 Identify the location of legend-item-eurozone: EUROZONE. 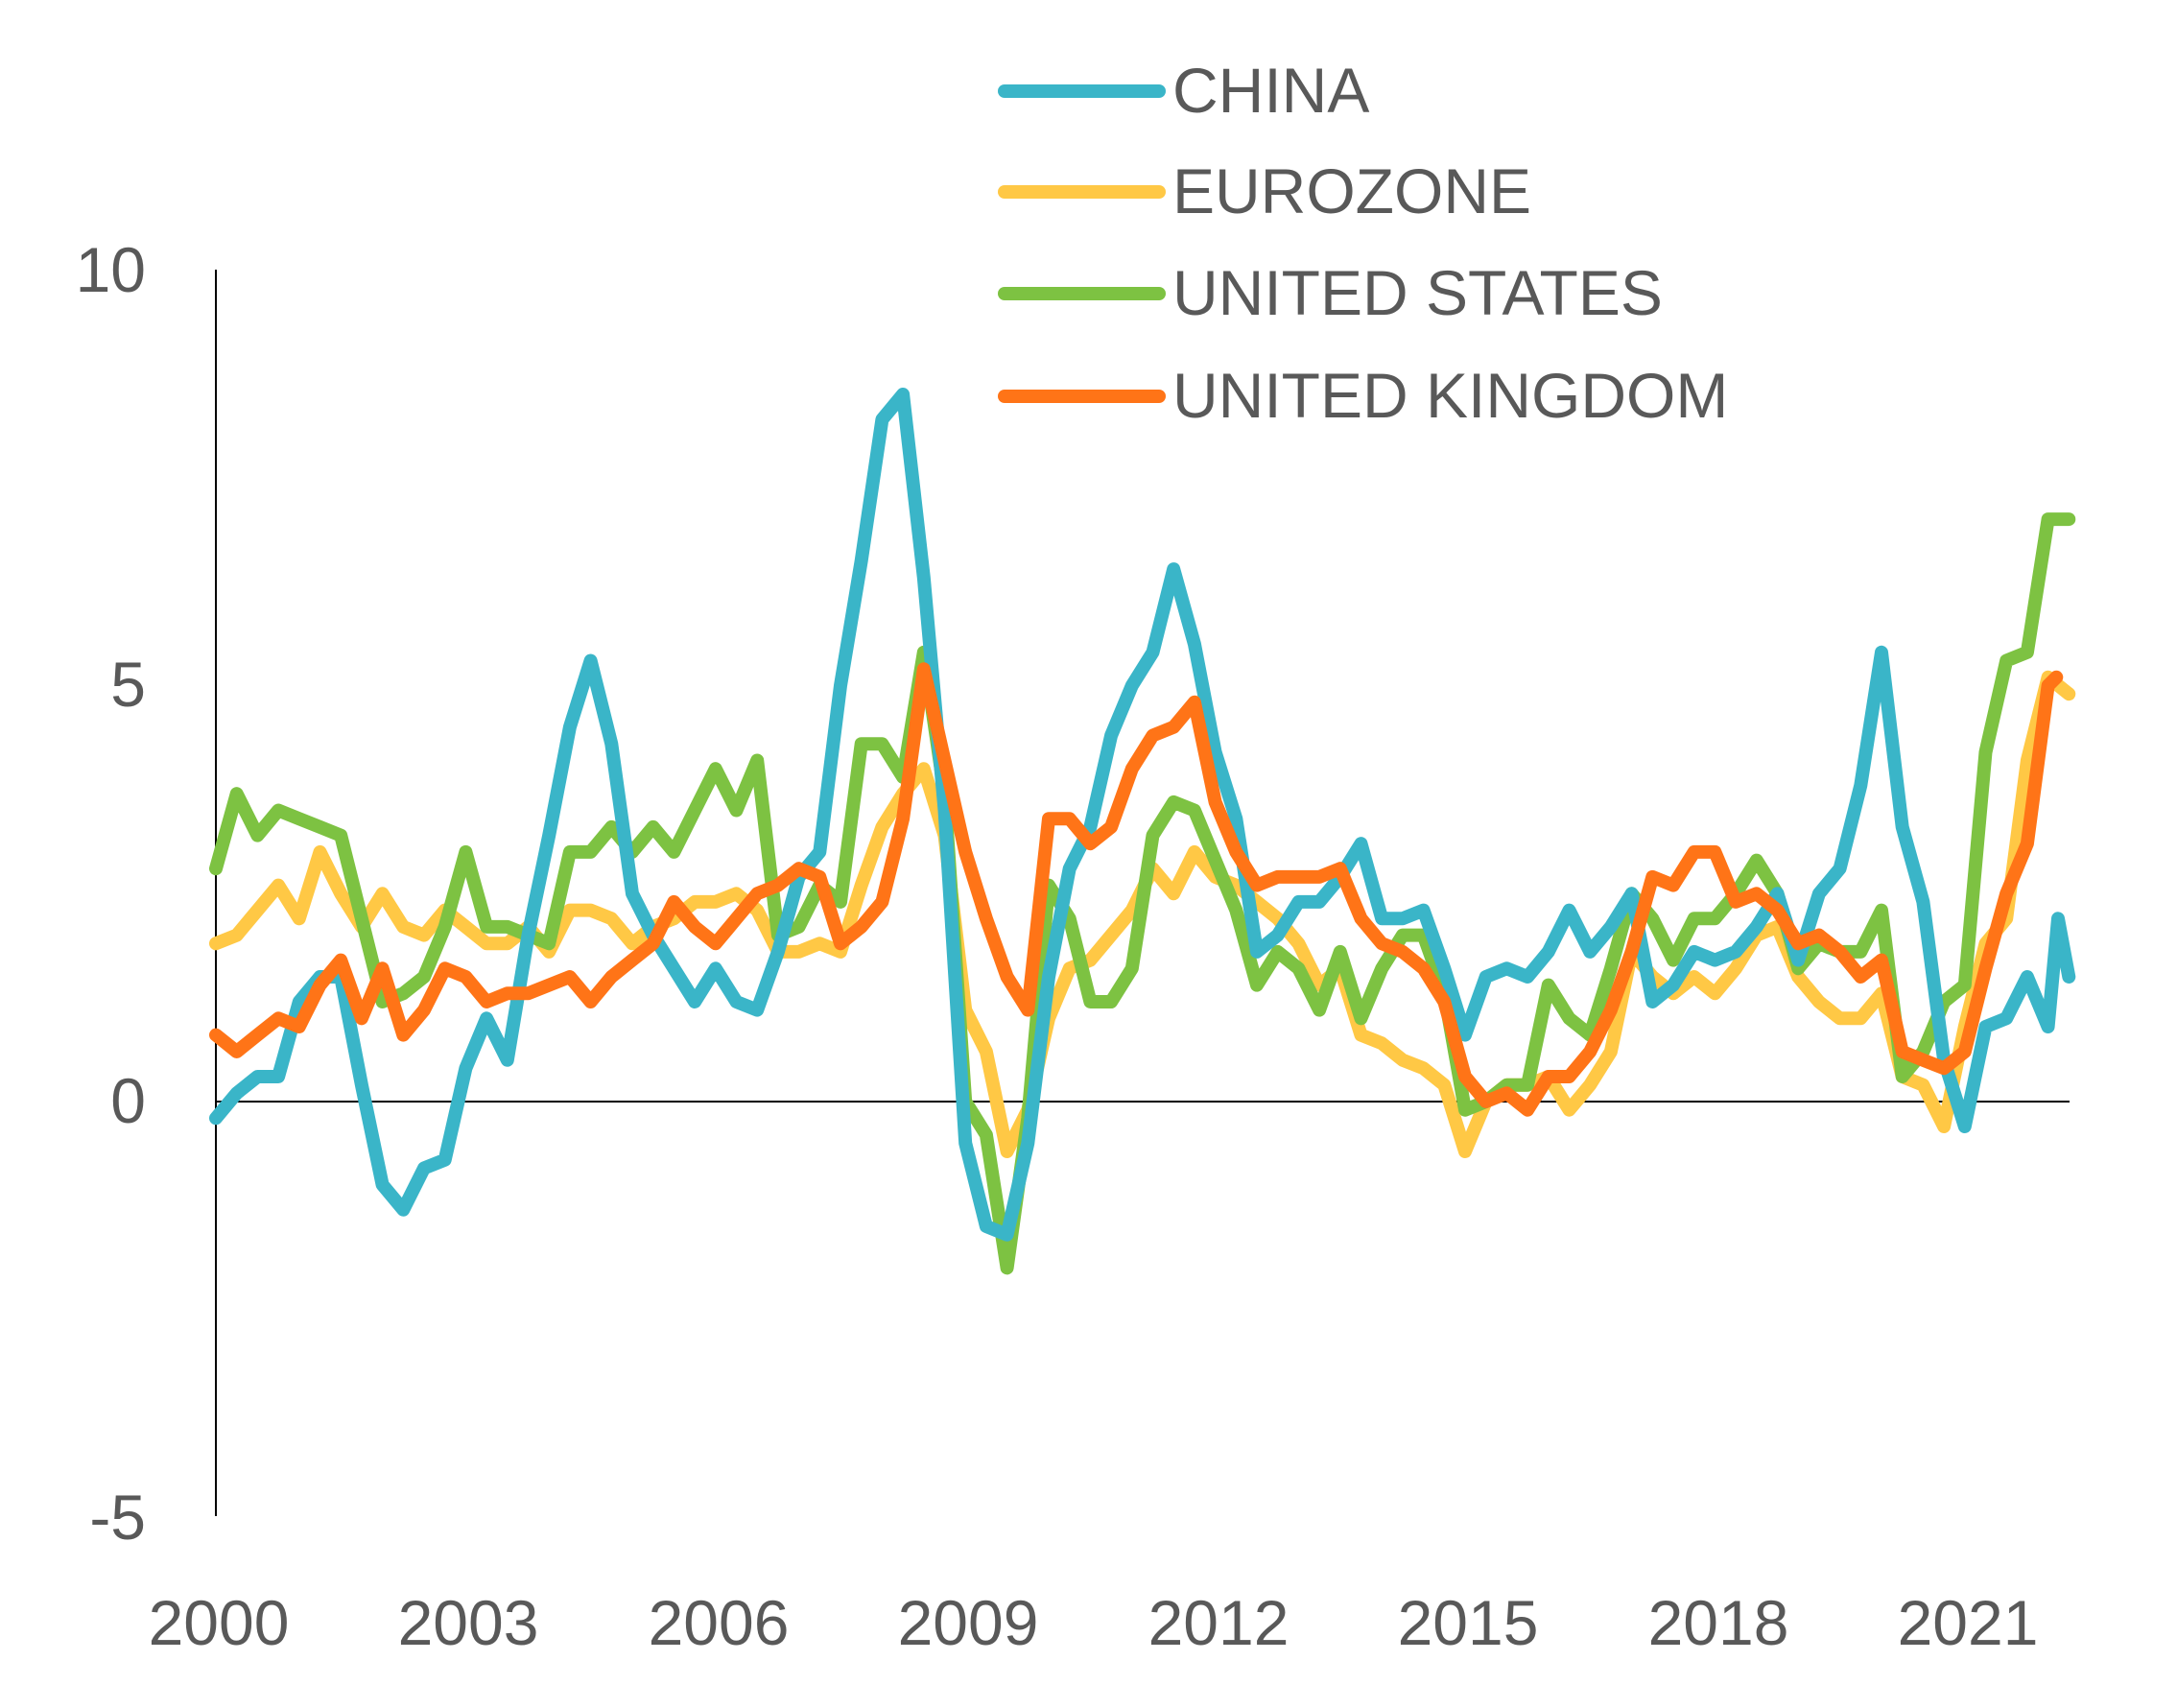
(1264, 190).